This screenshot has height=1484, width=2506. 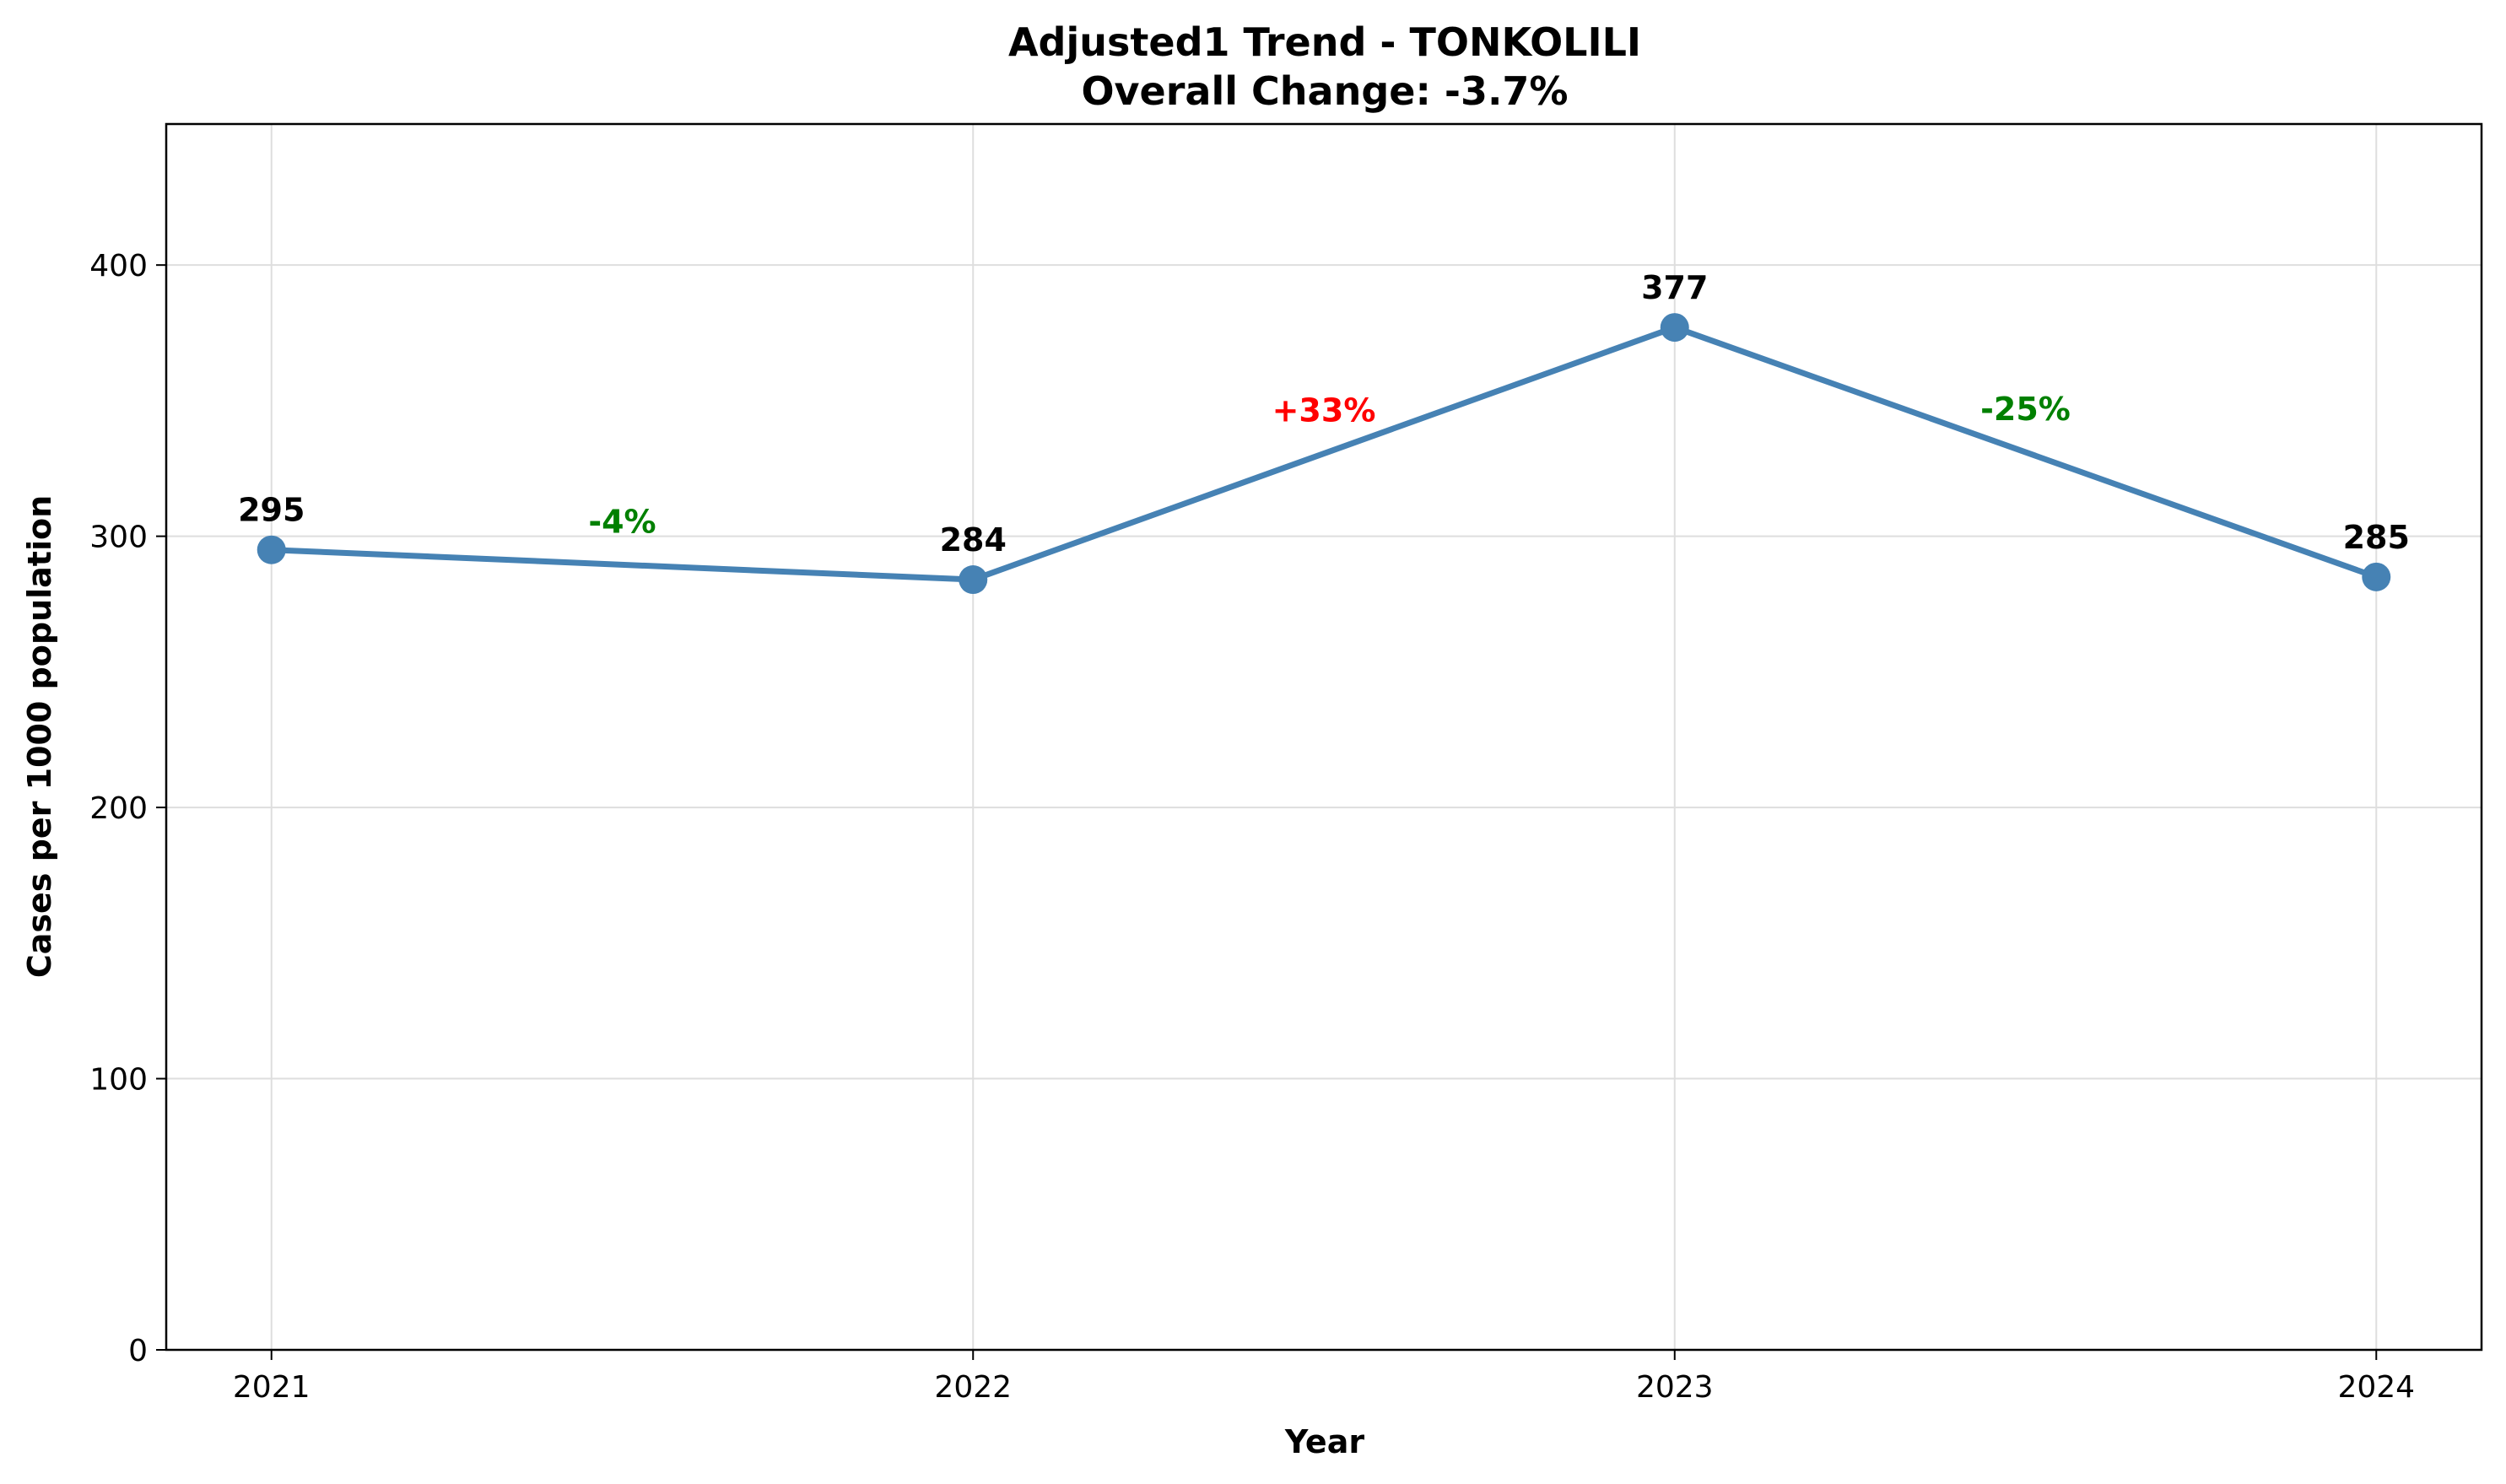 I want to click on chart-subtitle: Overall Change: -3.7%, so click(x=1324, y=91).